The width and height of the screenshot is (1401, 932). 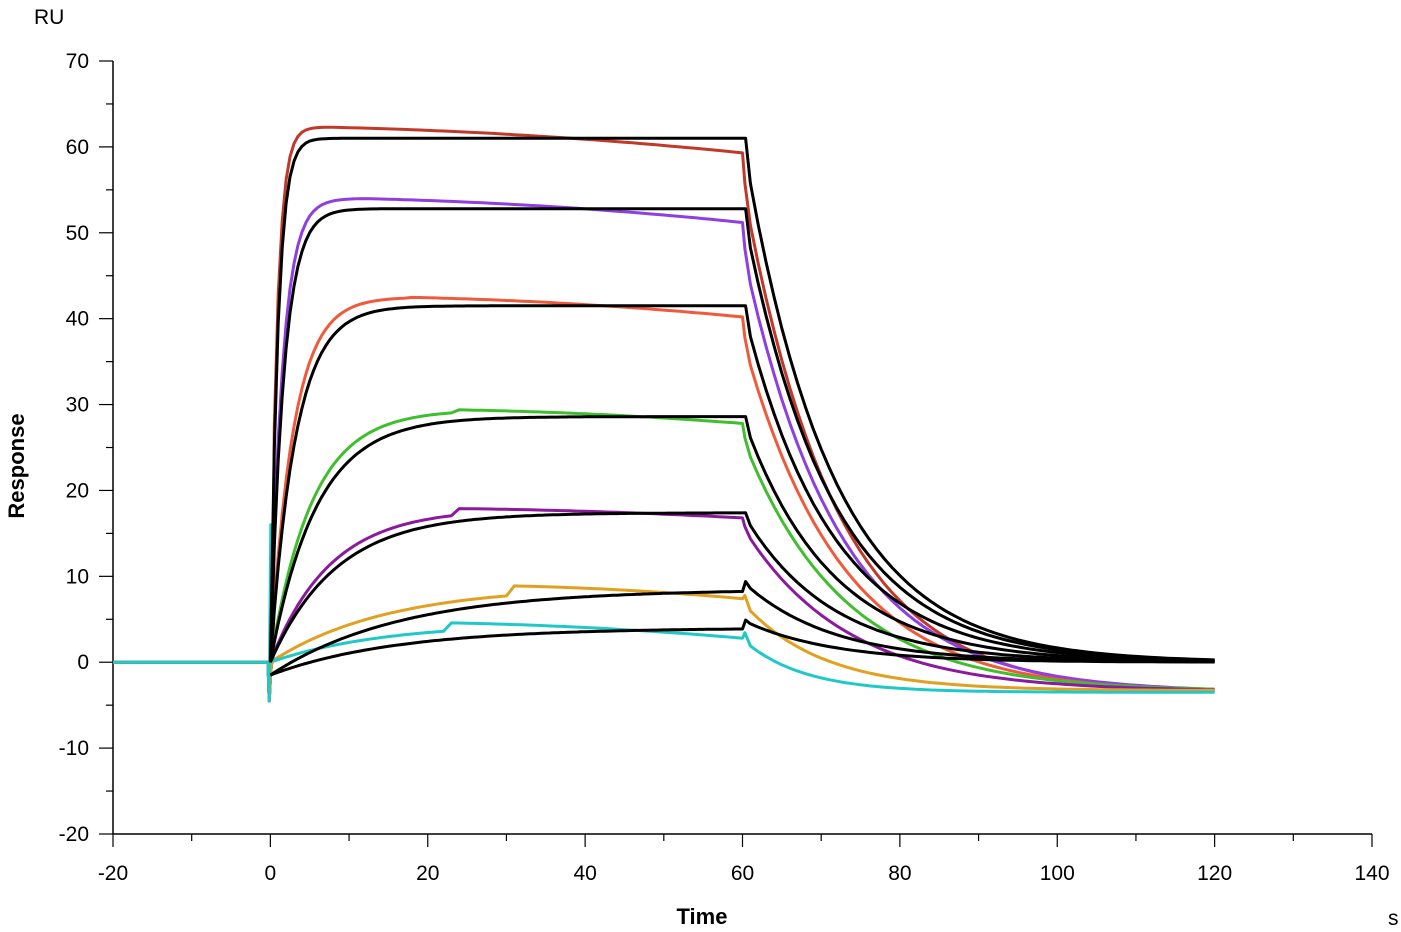 What do you see at coordinates (49, 17) in the screenshot?
I see `y-unit-label: RU` at bounding box center [49, 17].